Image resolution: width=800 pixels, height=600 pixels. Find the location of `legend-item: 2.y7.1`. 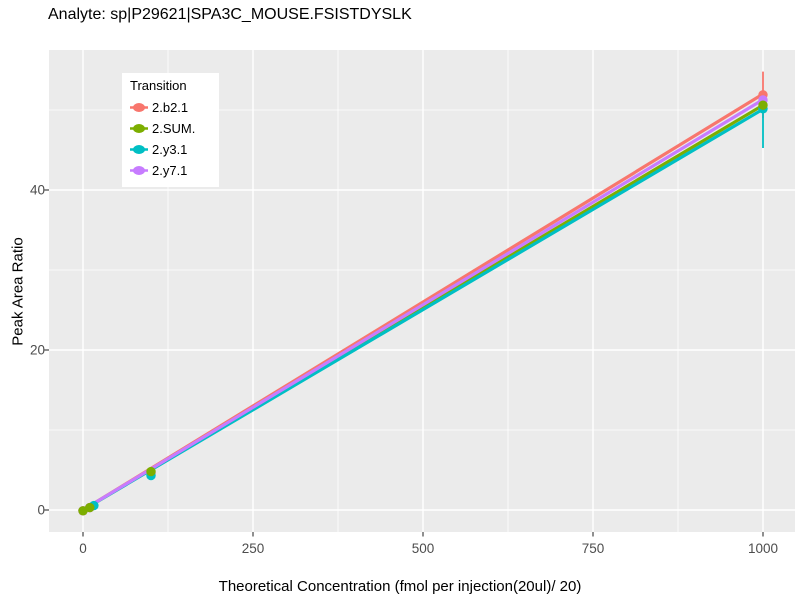

legend-item: 2.y7.1 is located at coordinates (171, 170).